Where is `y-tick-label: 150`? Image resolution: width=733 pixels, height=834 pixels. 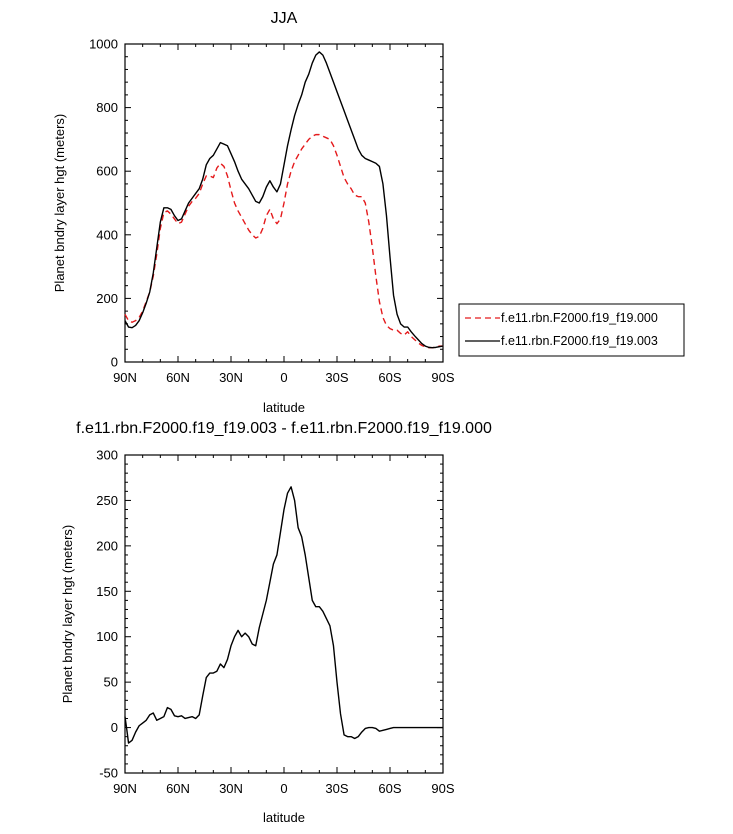 y-tick-label: 150 is located at coordinates (107, 591).